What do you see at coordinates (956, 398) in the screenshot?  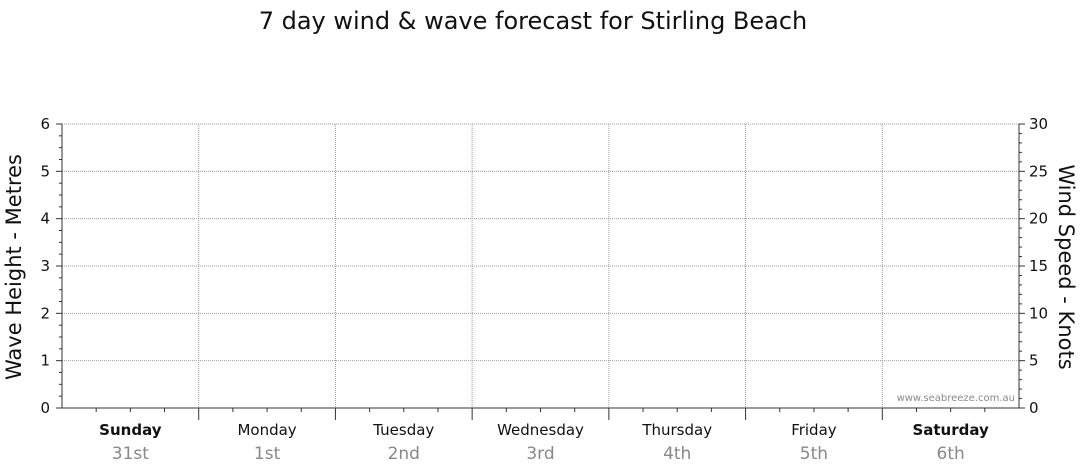 I see `watermark: www.seabreeze.com.au` at bounding box center [956, 398].